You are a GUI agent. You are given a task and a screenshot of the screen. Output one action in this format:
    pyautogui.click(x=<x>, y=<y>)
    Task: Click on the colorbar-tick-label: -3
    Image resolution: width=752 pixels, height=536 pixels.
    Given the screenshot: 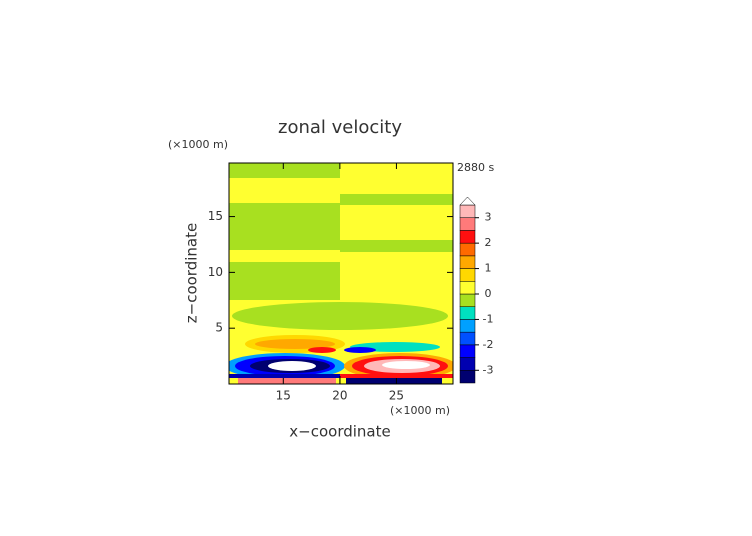 What is the action you would take?
    pyautogui.click(x=488, y=369)
    